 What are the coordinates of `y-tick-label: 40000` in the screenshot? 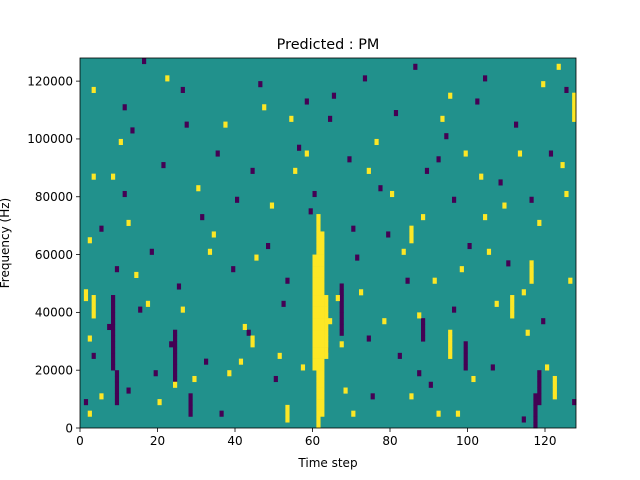 It's located at (54, 313).